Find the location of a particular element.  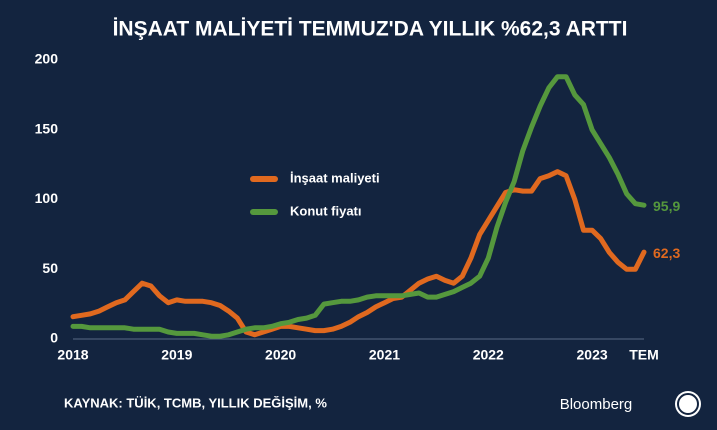

value-label: 95,9 is located at coordinates (666, 206).